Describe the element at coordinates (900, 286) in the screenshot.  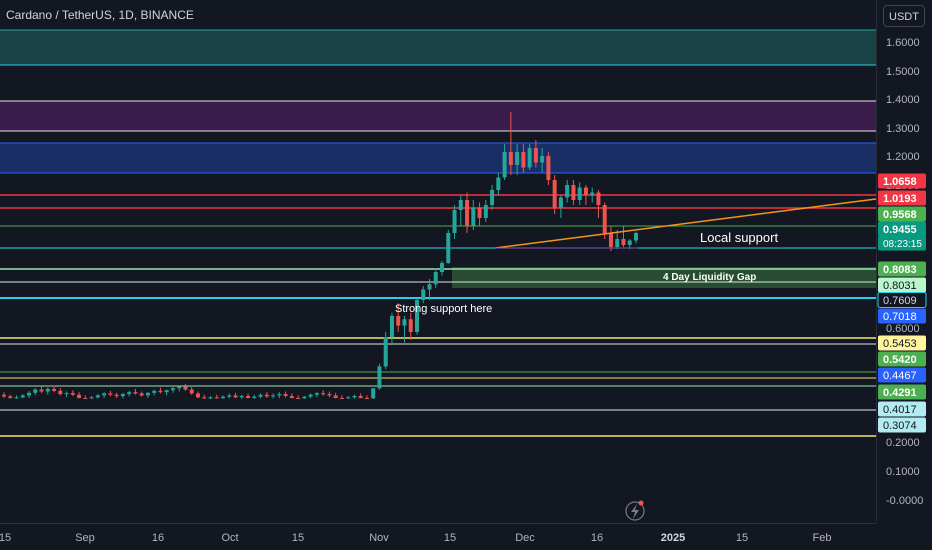
I see `price-tag-label: 0.8031` at that location.